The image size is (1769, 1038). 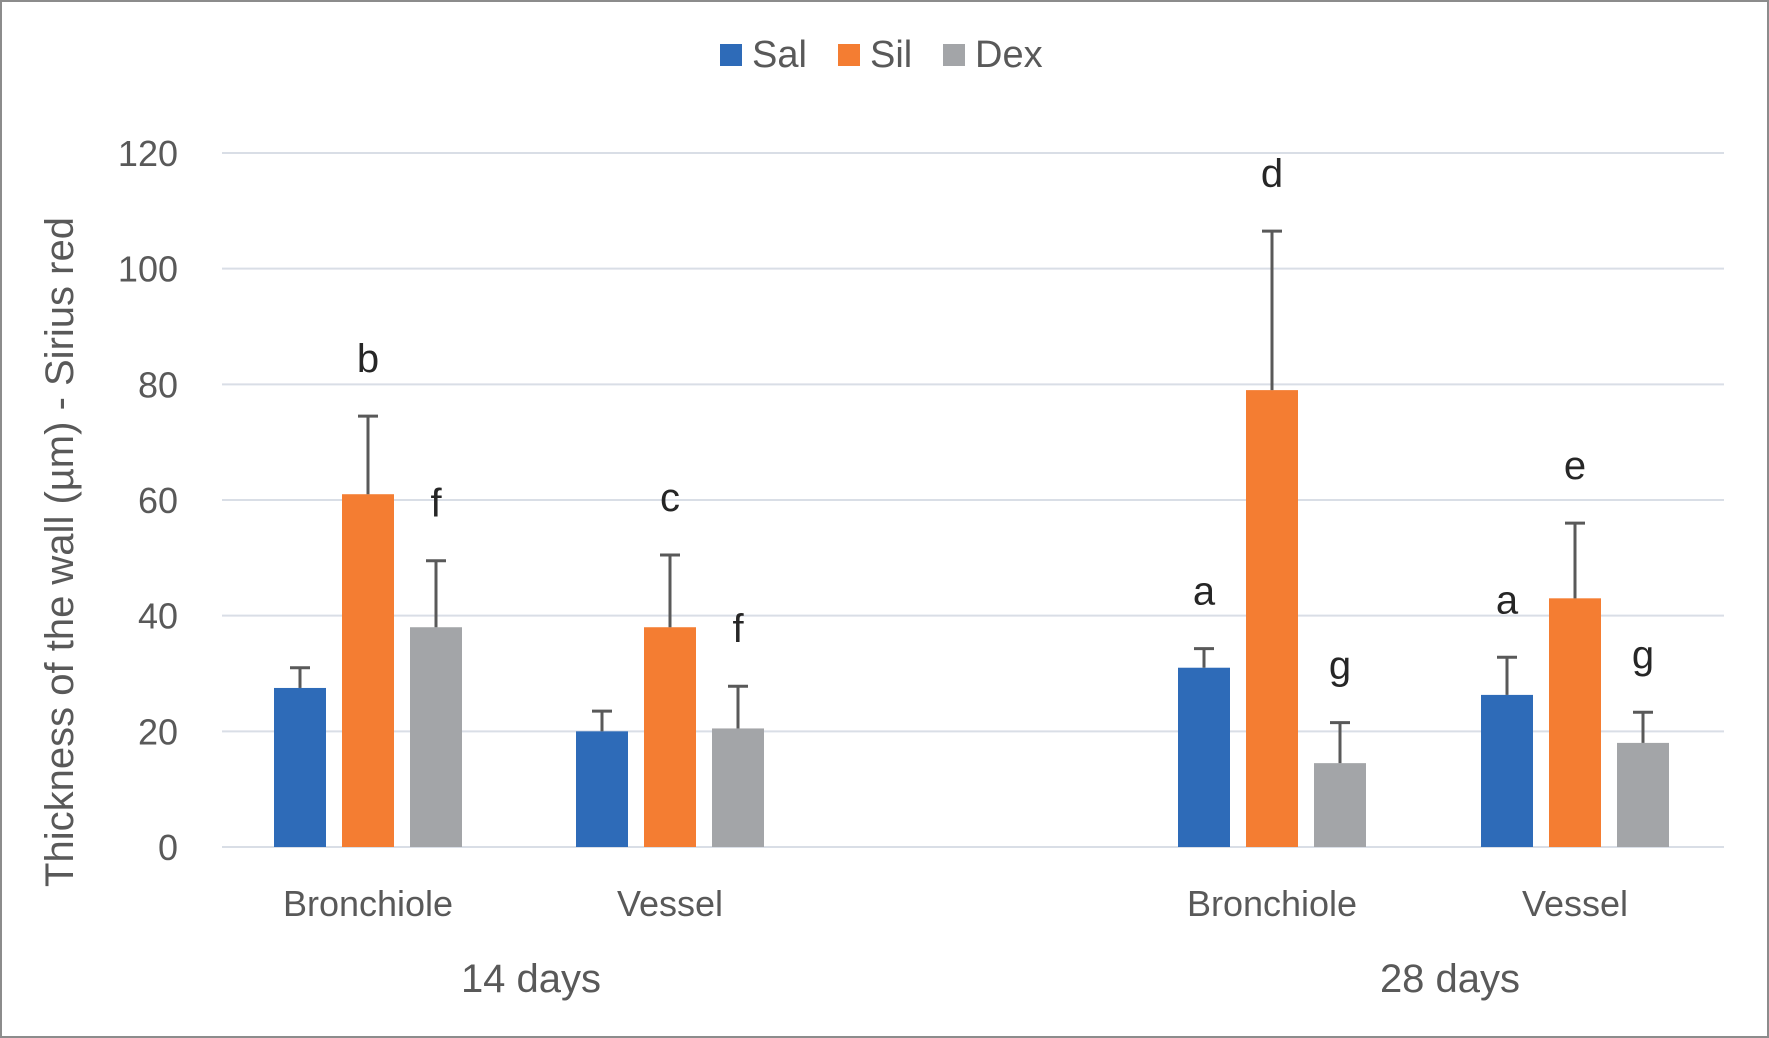 What do you see at coordinates (891, 55) in the screenshot?
I see `legend-label-sil: Sil` at bounding box center [891, 55].